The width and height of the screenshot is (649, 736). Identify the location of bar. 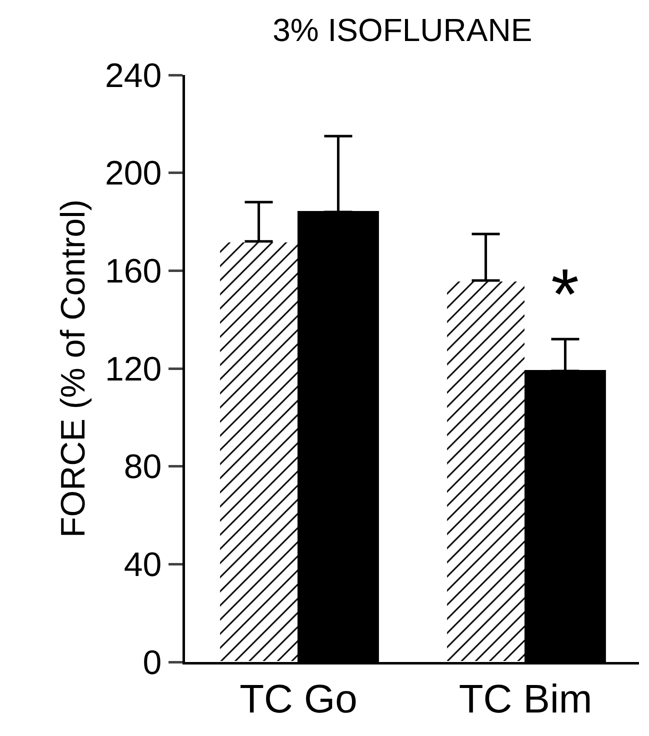
(259, 451).